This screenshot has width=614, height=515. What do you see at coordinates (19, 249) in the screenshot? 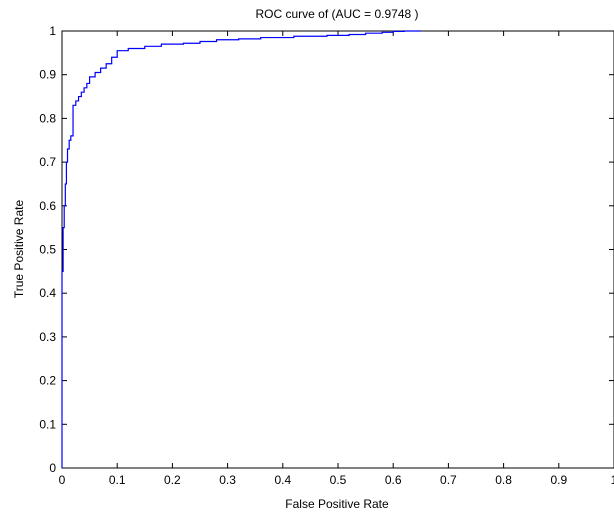
I see `y-axis-label: True Positive Rate` at bounding box center [19, 249].